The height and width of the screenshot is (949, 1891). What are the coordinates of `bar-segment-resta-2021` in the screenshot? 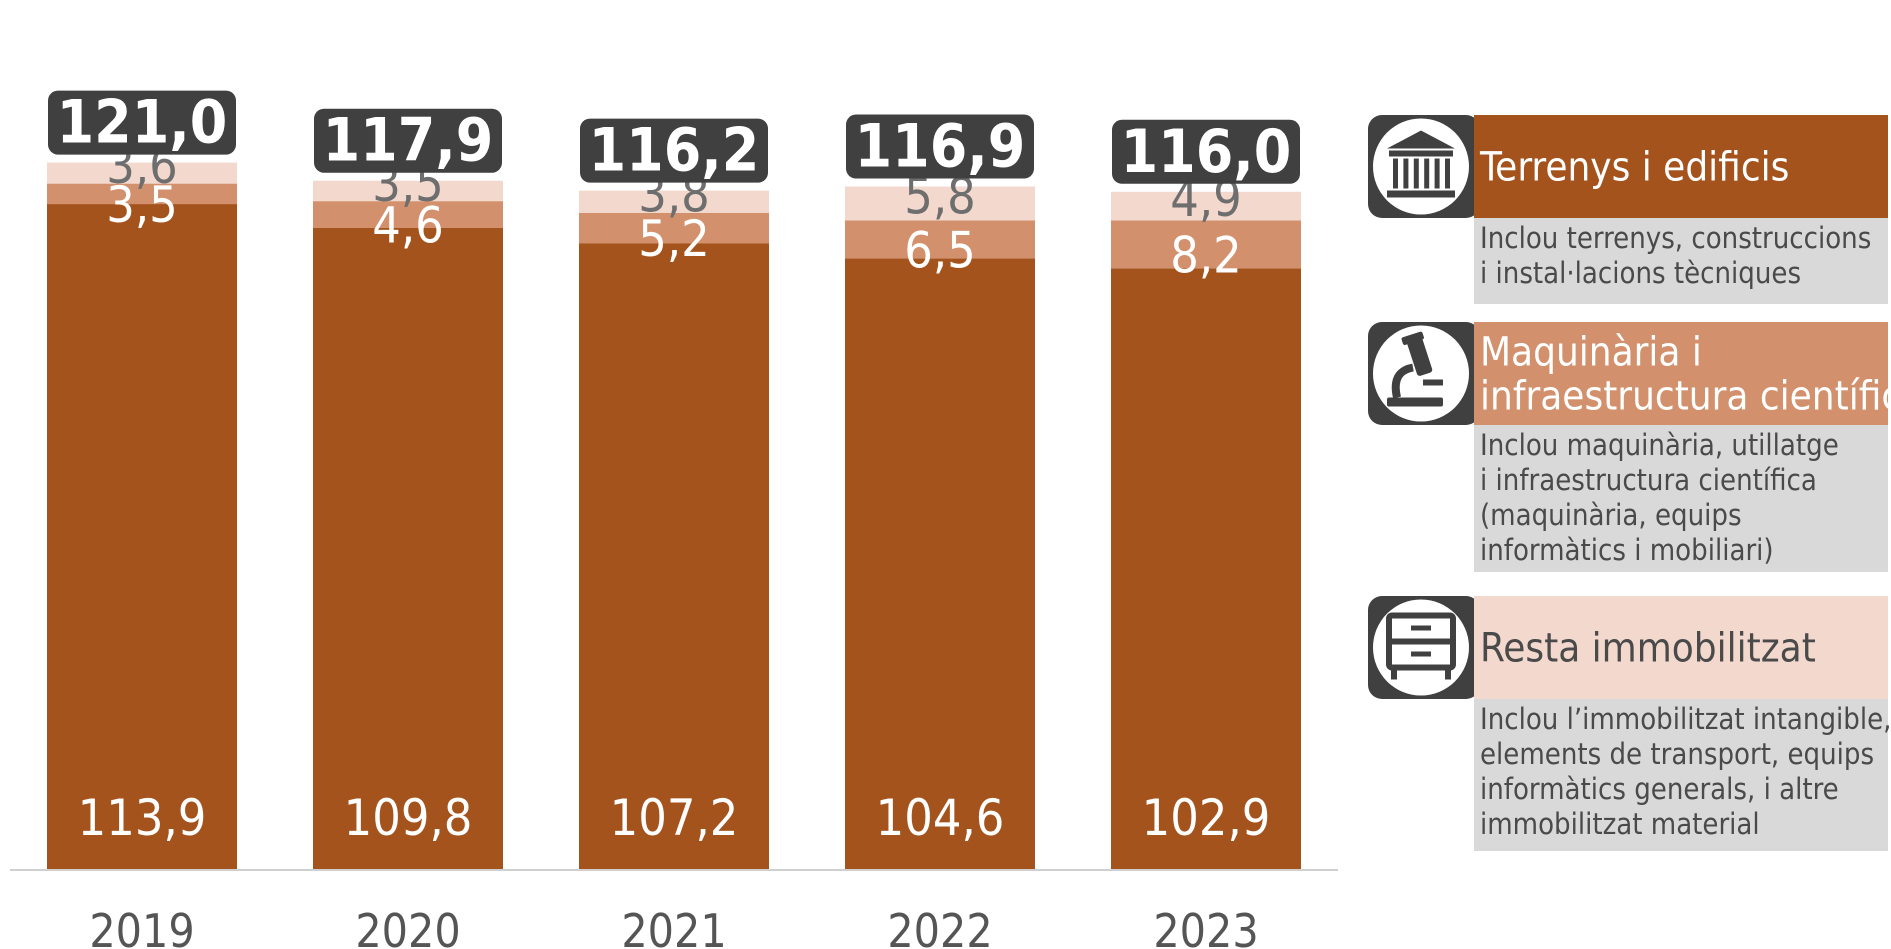 It's located at (674, 201).